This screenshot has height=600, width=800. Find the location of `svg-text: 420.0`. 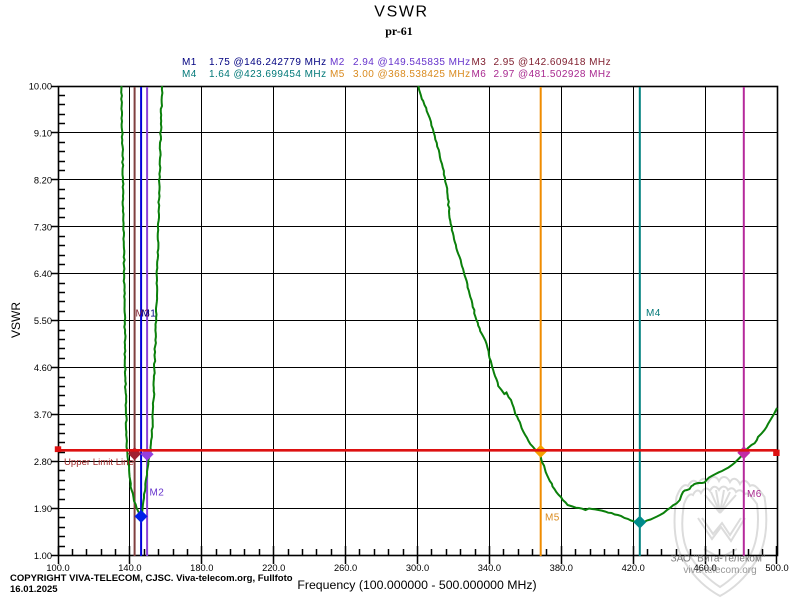

svg-text: 420.0 is located at coordinates (633, 568).